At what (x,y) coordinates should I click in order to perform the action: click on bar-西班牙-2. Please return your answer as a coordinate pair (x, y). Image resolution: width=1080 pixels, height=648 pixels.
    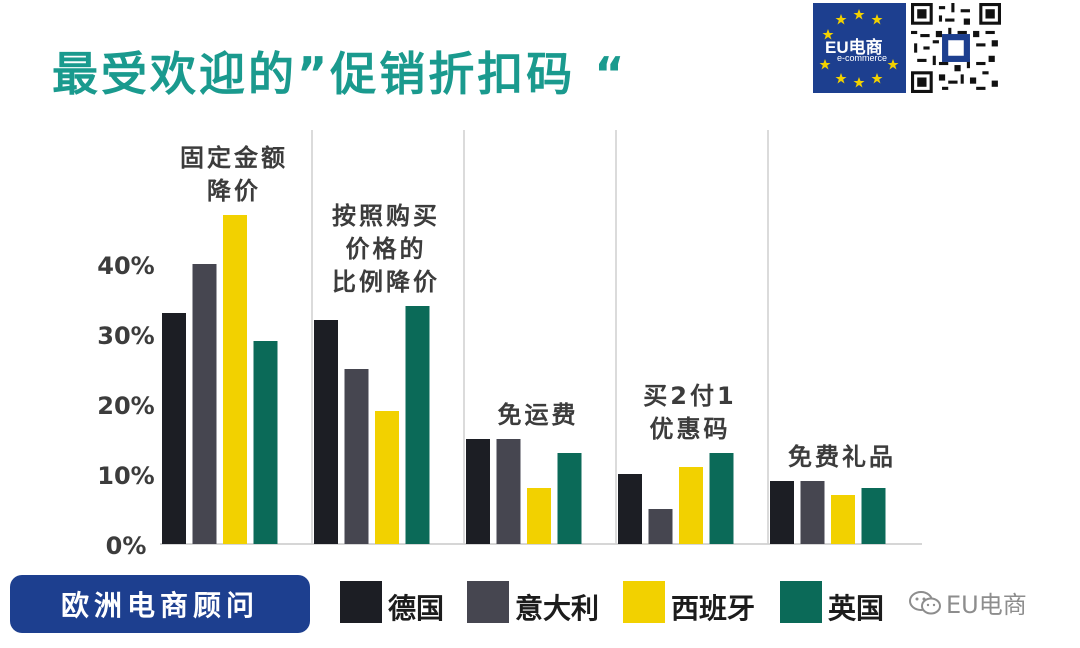
    Looking at the image, I should click on (539, 516).